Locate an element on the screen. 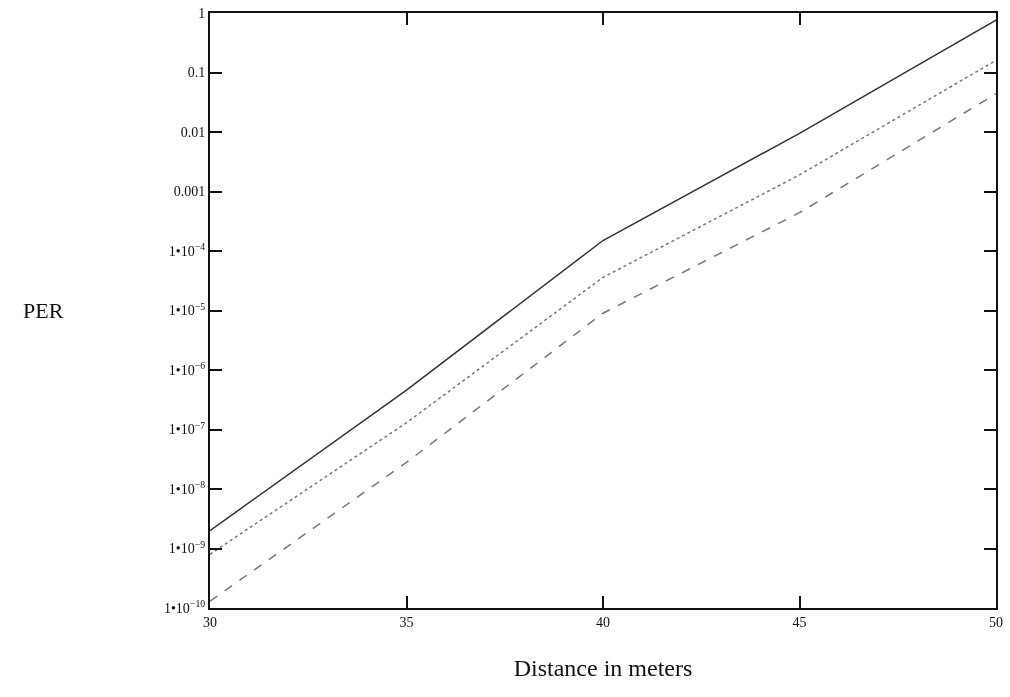  y-tick-label: 1•10$^{−6}$ is located at coordinates (187, 369).